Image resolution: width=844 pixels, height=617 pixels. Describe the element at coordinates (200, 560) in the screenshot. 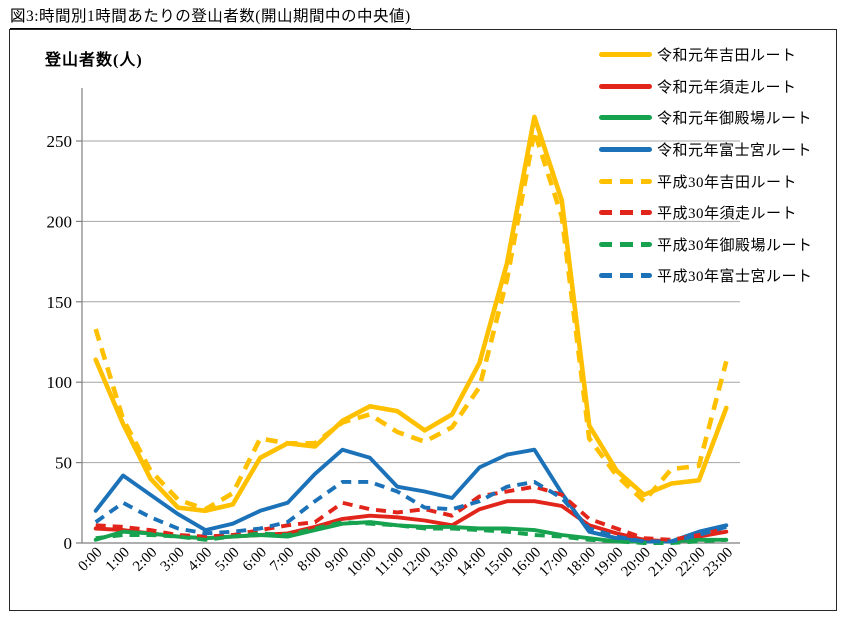

I see `x-tick-label: 4:00` at that location.